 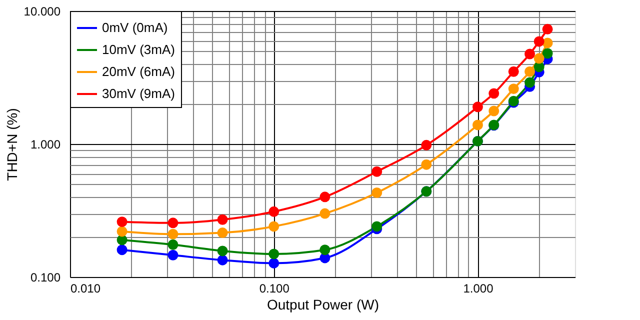 I want to click on legend-label: 30mV (9mA), so click(x=138, y=93).